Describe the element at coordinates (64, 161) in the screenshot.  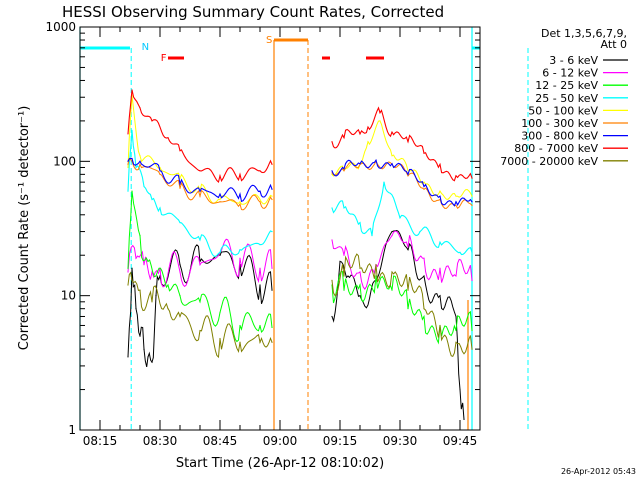
I see `y-tick-label: 100` at that location.